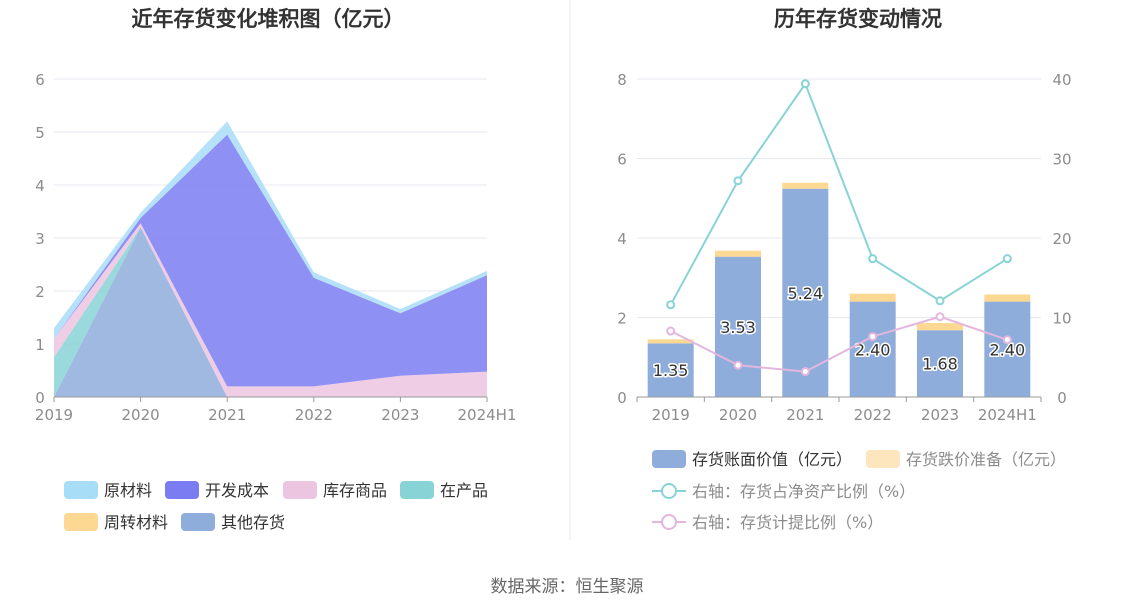  Describe the element at coordinates (136, 522) in the screenshot. I see `legend-label: 周转材料` at that location.